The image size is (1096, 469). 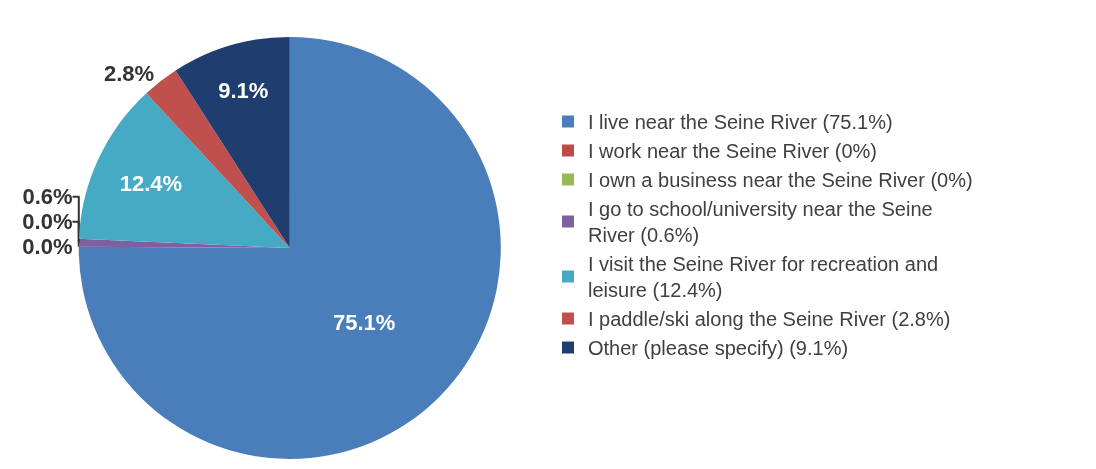 What do you see at coordinates (733, 151) in the screenshot?
I see `legend-label: I work near the Seine River (0%)` at bounding box center [733, 151].